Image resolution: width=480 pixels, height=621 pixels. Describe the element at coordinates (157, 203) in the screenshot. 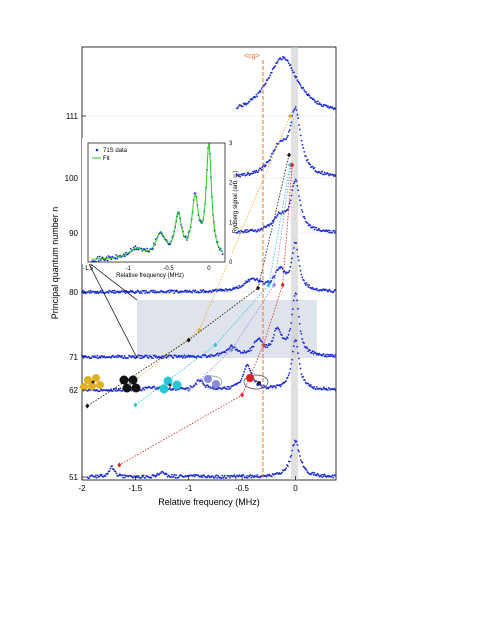

I see `inset-series` at that location.